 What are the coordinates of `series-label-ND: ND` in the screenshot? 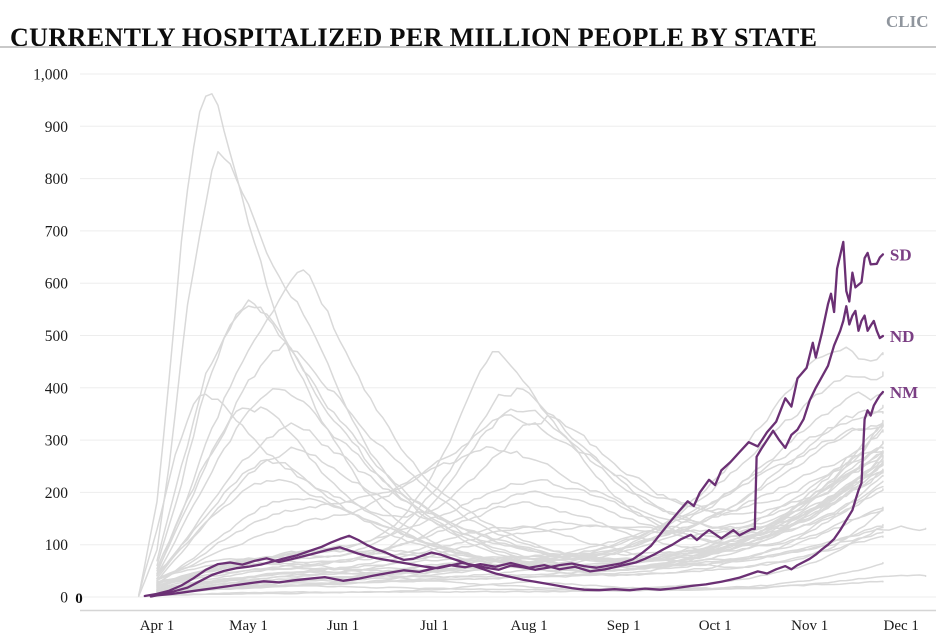 It's located at (902, 336).